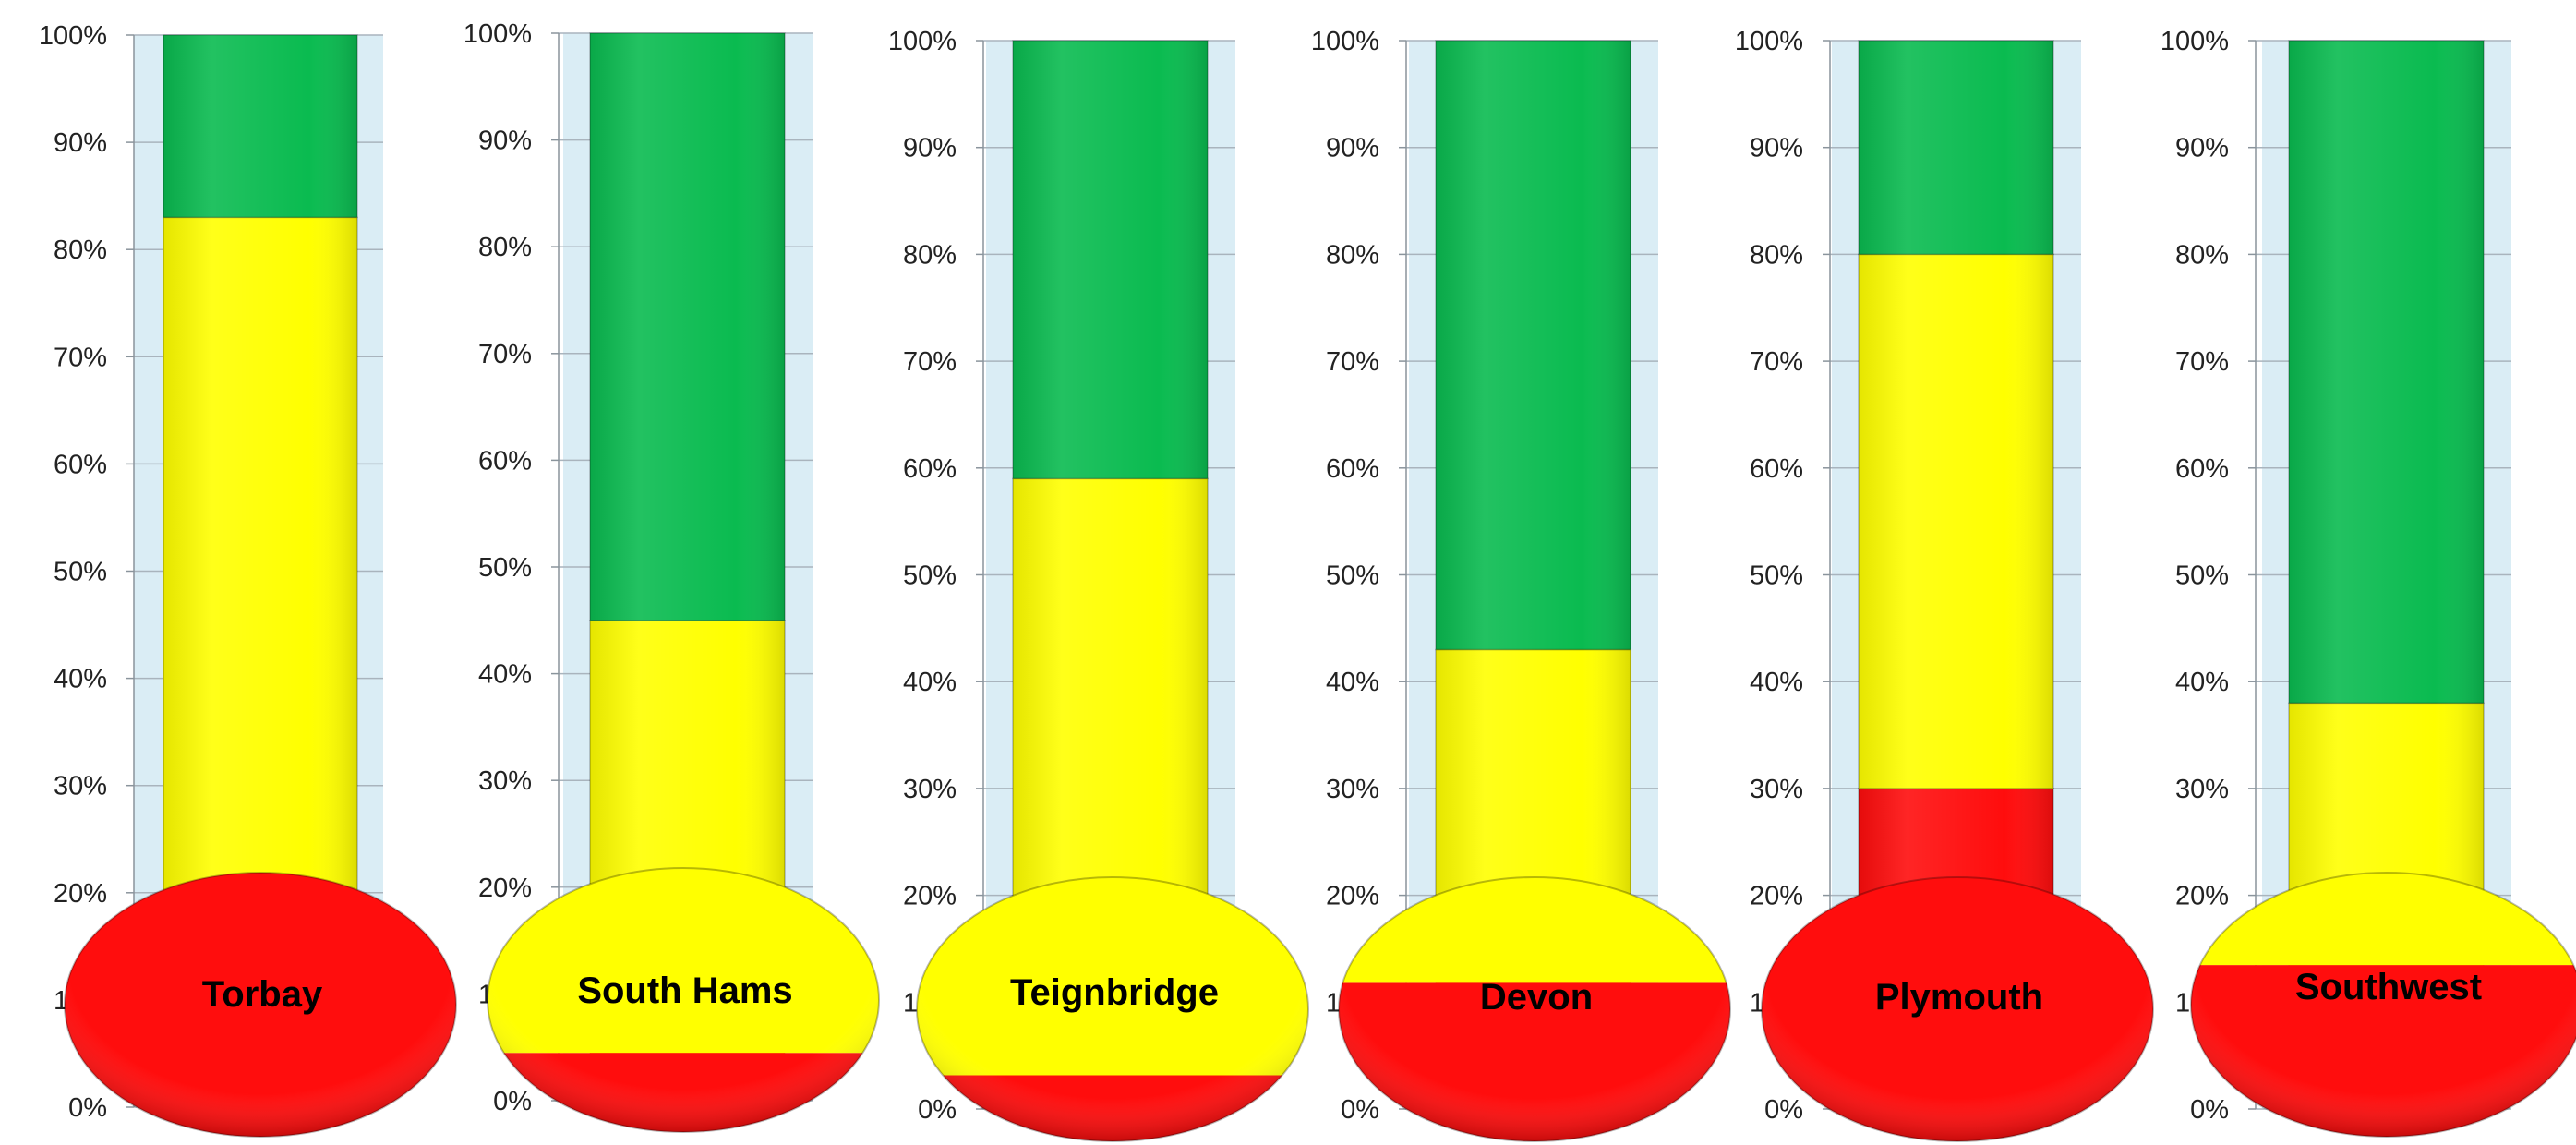  I want to click on category-label: Southwest, so click(2388, 987).